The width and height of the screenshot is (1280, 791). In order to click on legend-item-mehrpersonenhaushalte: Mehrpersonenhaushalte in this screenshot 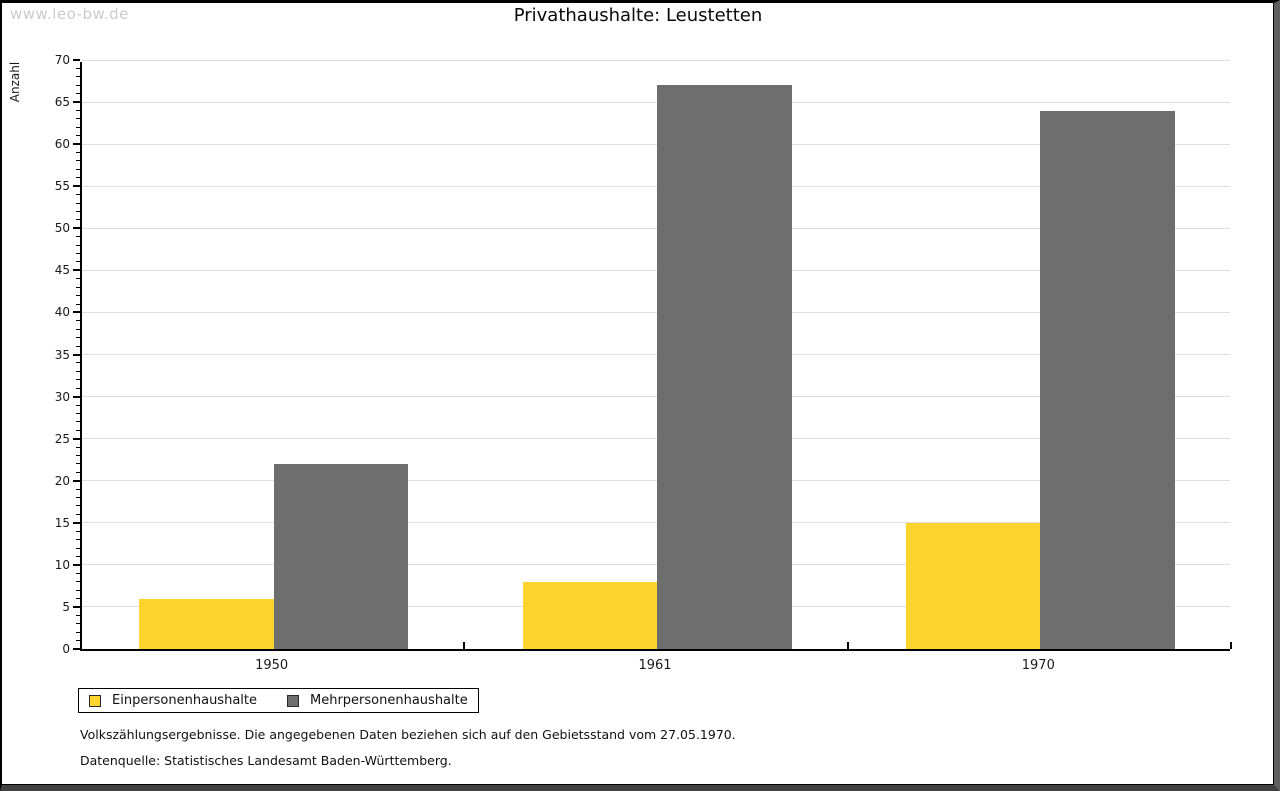, I will do `click(377, 700)`.